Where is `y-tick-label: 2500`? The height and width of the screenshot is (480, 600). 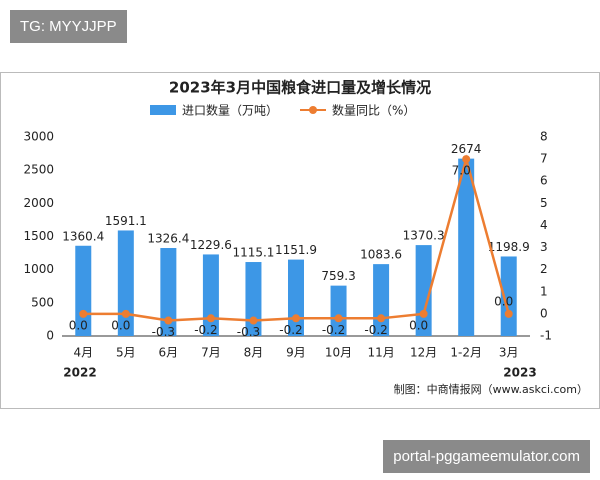 y-tick-label: 2500 is located at coordinates (38, 170).